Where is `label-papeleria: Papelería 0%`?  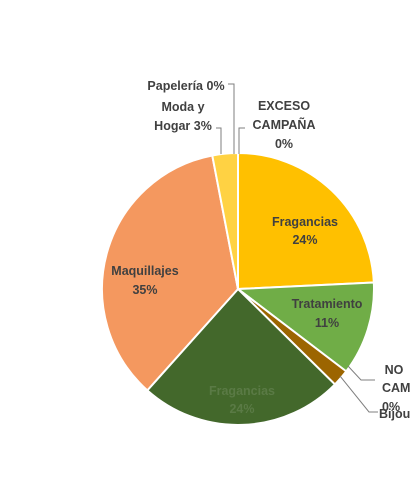
label-papeleria: Papelería 0% is located at coordinates (185, 86).